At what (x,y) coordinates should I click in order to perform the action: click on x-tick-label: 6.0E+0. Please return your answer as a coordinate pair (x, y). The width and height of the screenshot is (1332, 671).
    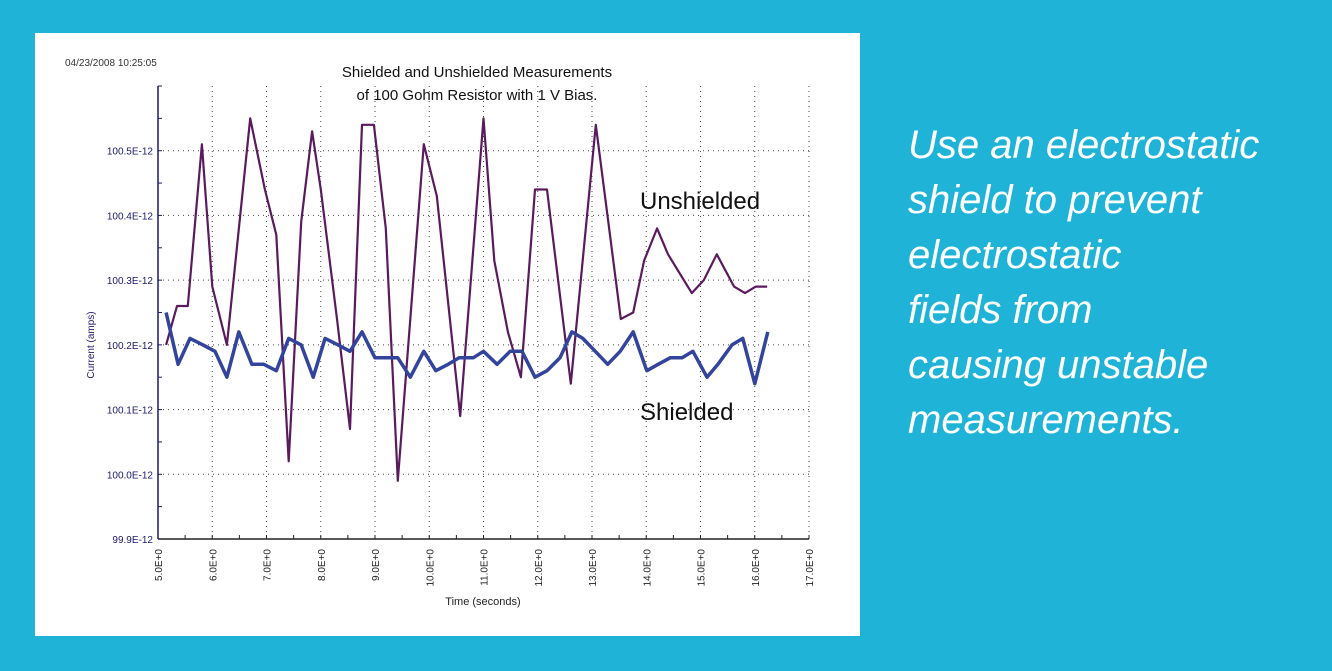
    Looking at the image, I should click on (213, 565).